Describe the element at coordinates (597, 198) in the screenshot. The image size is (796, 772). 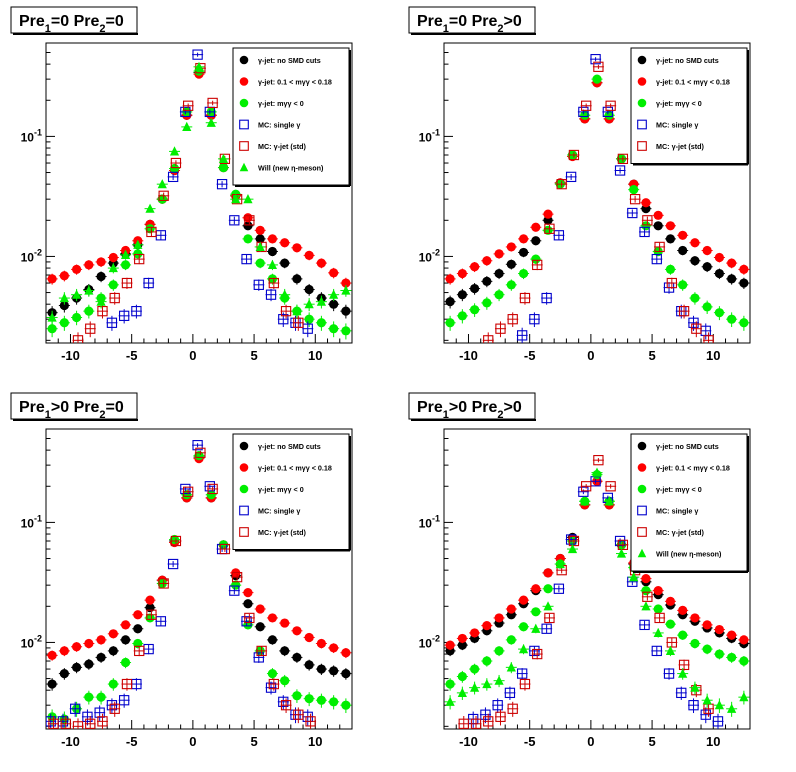
I see `data-points` at that location.